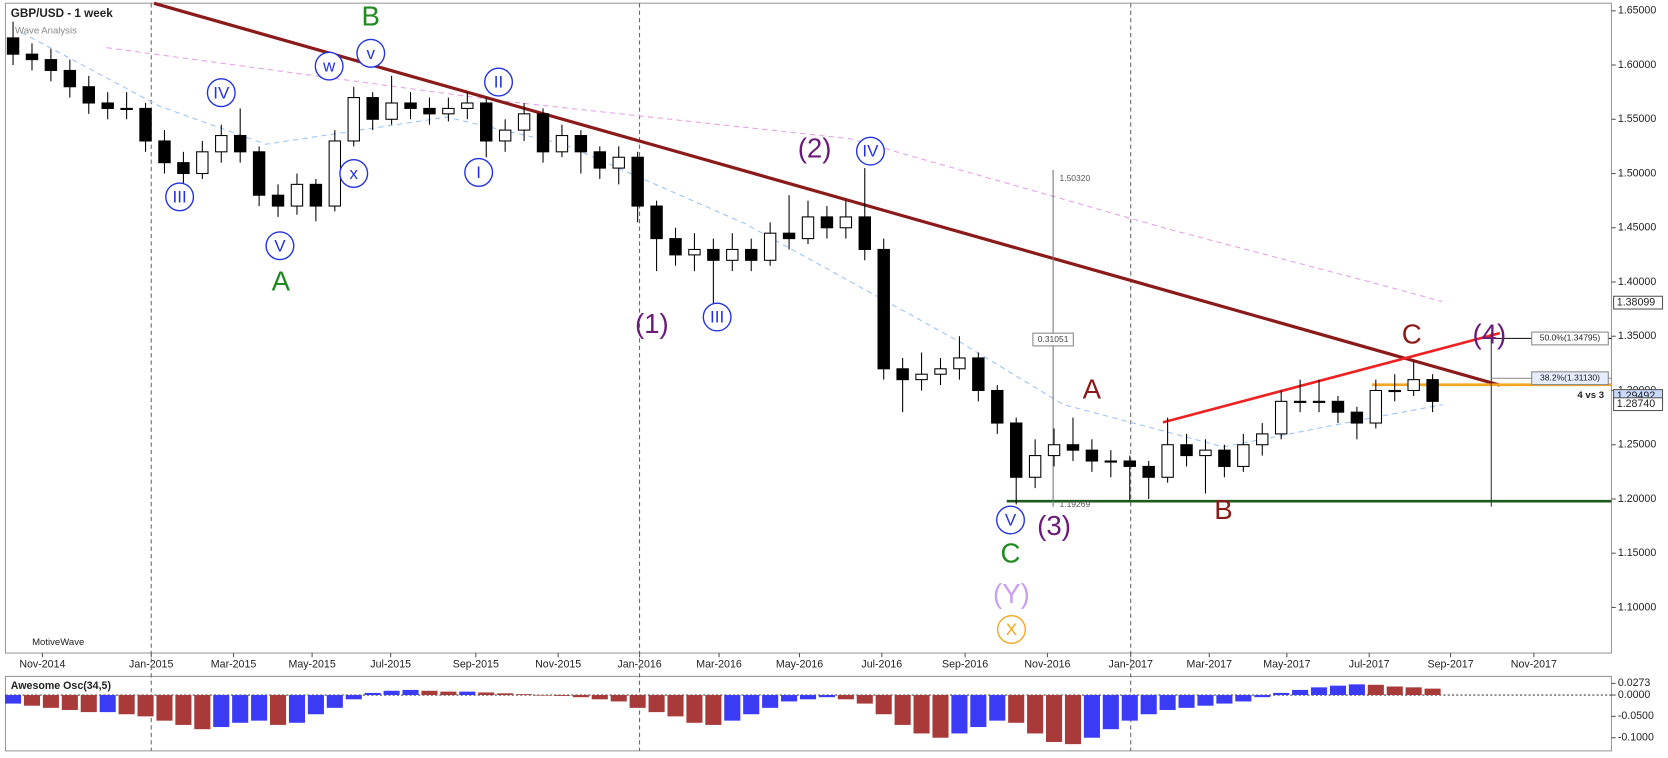 The image size is (1668, 758). I want to click on wave-label: x, so click(353, 173).